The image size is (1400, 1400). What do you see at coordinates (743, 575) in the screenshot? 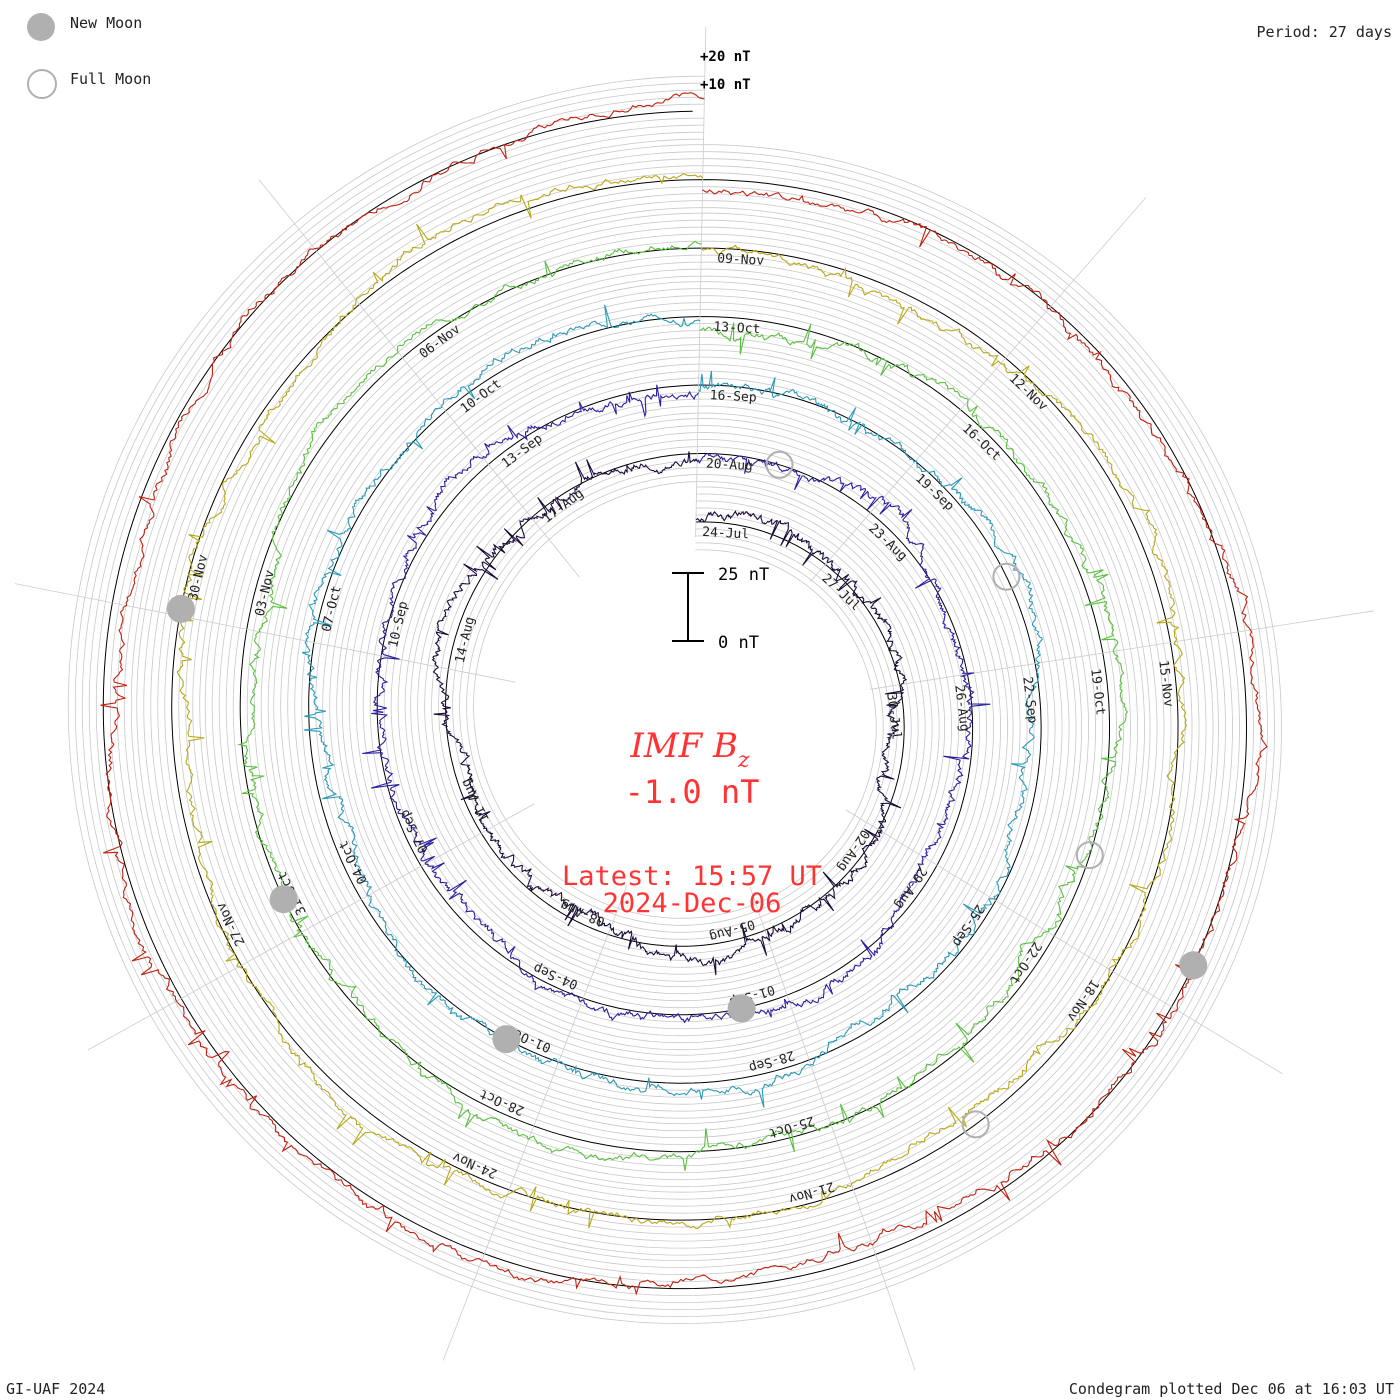
I see `scale-top-label: 25 nT` at bounding box center [743, 575].